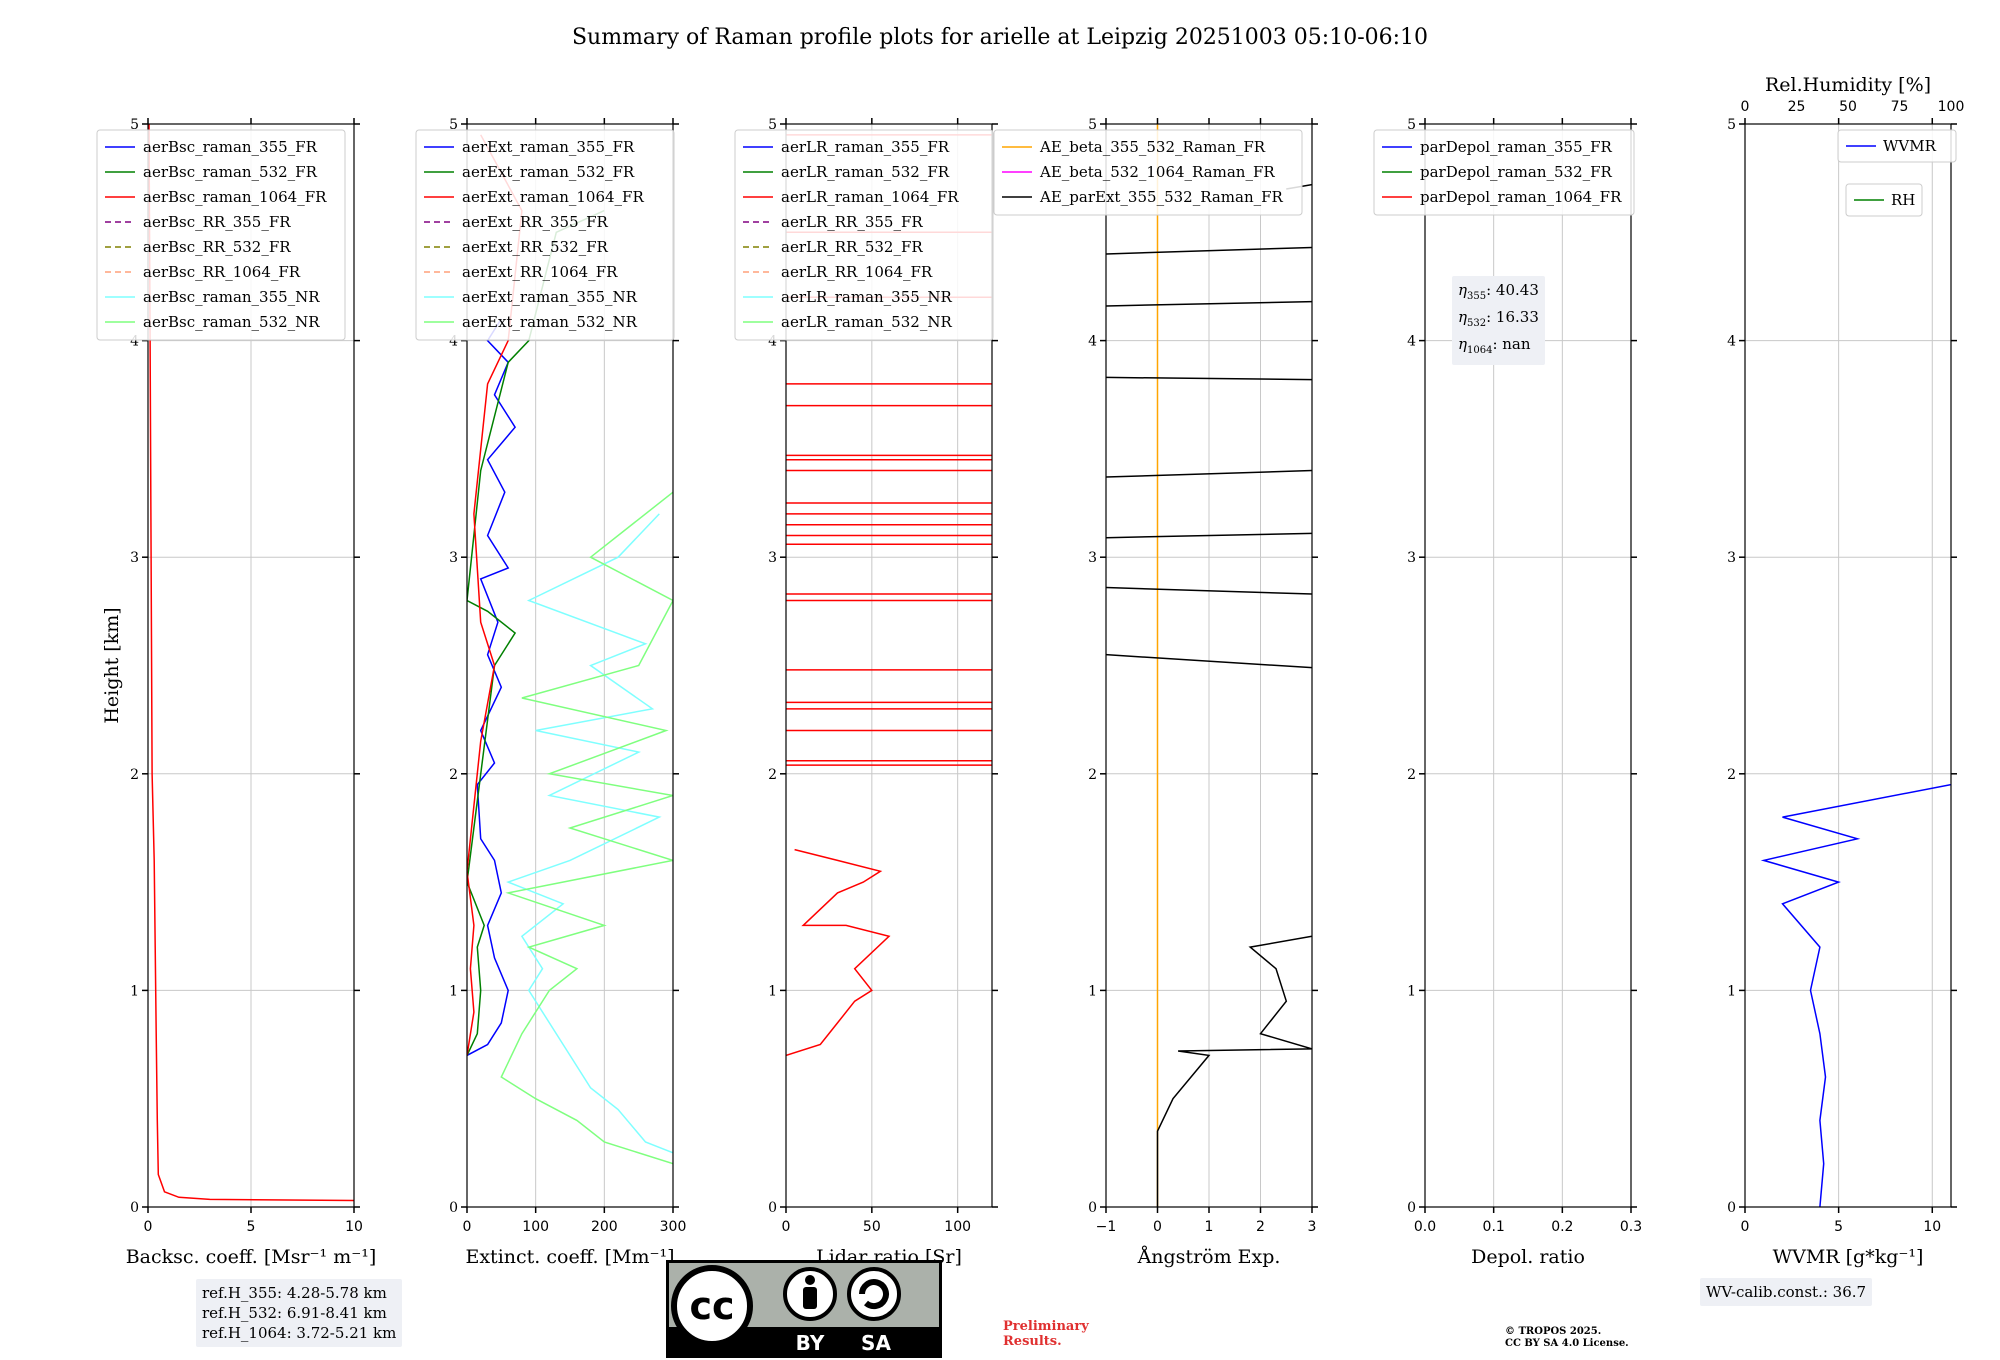 This screenshot has height=1360, width=2000. I want to click on x-tick-label: 10, so click(1932, 1227).